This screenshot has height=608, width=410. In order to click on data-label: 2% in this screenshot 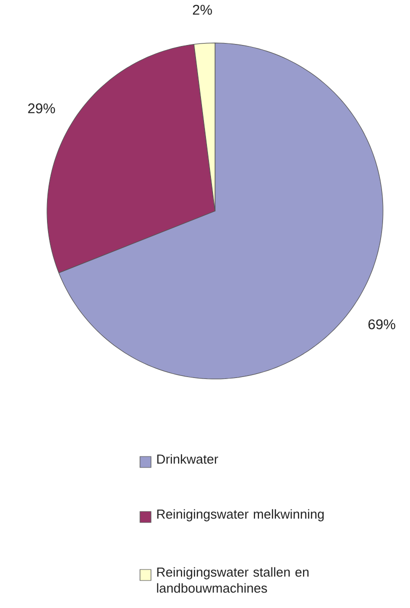, I will do `click(202, 9)`.